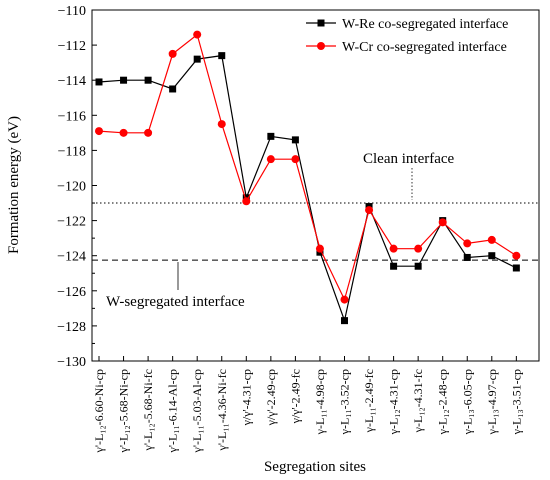  Describe the element at coordinates (175, 302) in the screenshot. I see `w-segregated-label: W-segregated interface` at that location.